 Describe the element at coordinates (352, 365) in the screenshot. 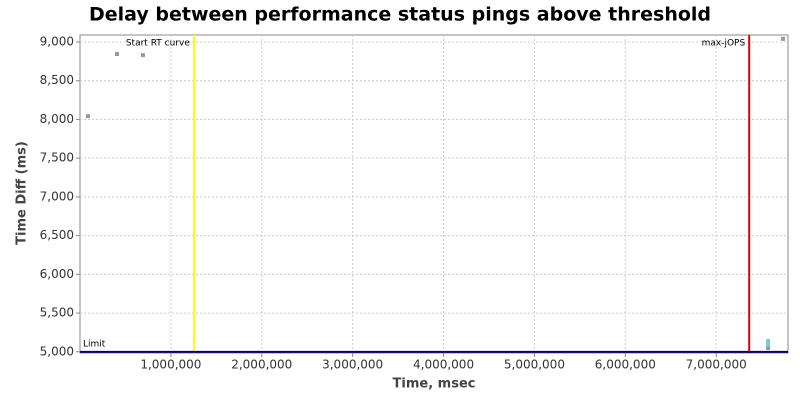

I see `x-tick-label: 3,000,000` at that location.